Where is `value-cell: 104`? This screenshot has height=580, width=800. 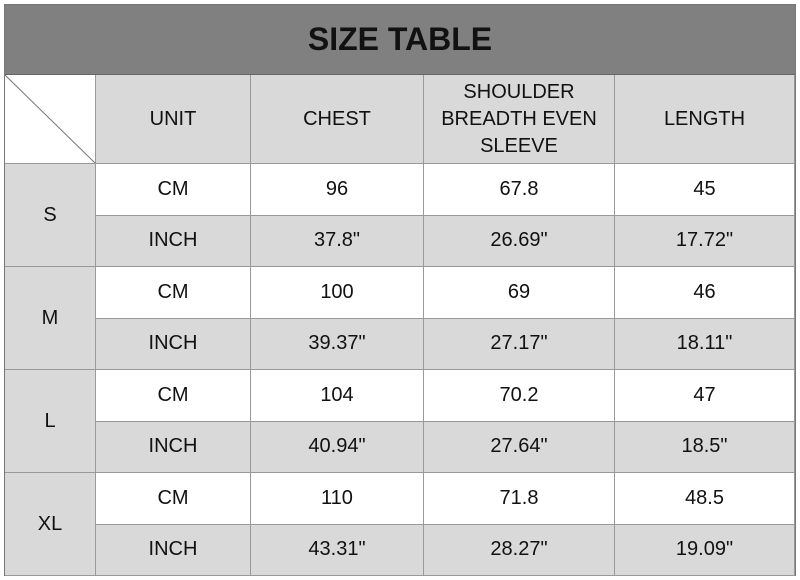 value-cell: 104 is located at coordinates (337, 396).